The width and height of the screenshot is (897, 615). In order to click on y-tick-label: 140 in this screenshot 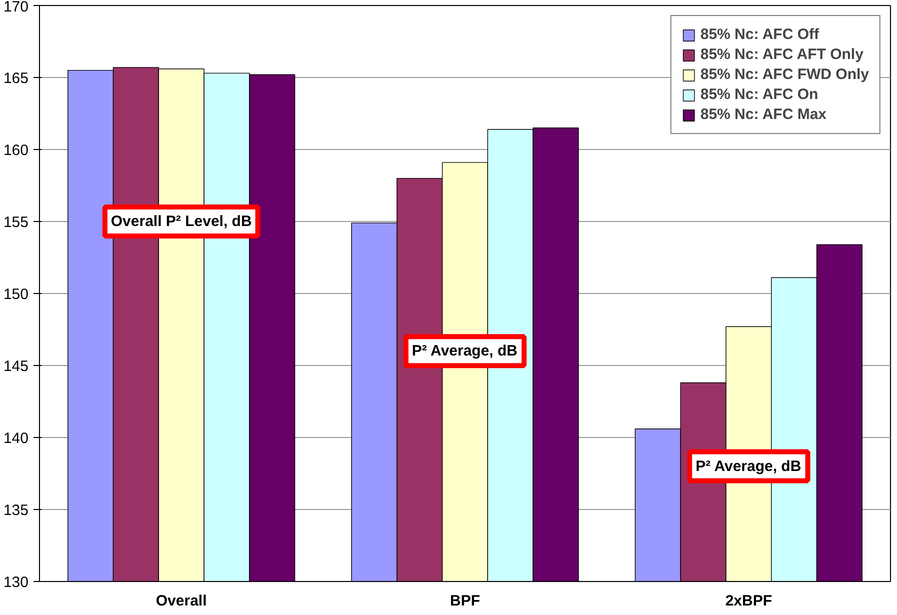, I will do `click(16, 438)`.